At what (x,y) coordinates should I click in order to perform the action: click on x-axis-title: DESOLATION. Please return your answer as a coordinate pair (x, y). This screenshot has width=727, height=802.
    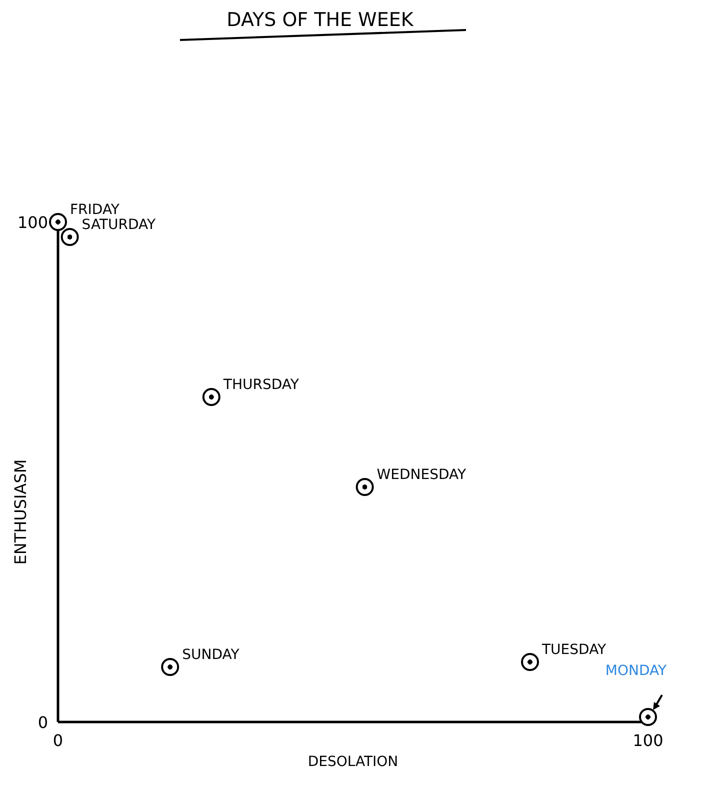
    Looking at the image, I should click on (353, 762).